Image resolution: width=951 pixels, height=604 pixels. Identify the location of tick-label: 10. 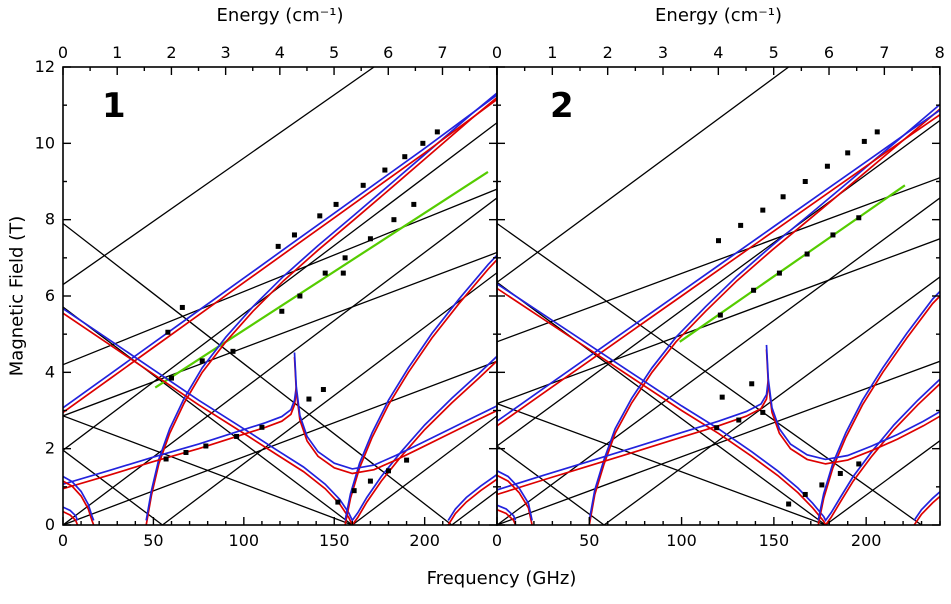
(45, 142).